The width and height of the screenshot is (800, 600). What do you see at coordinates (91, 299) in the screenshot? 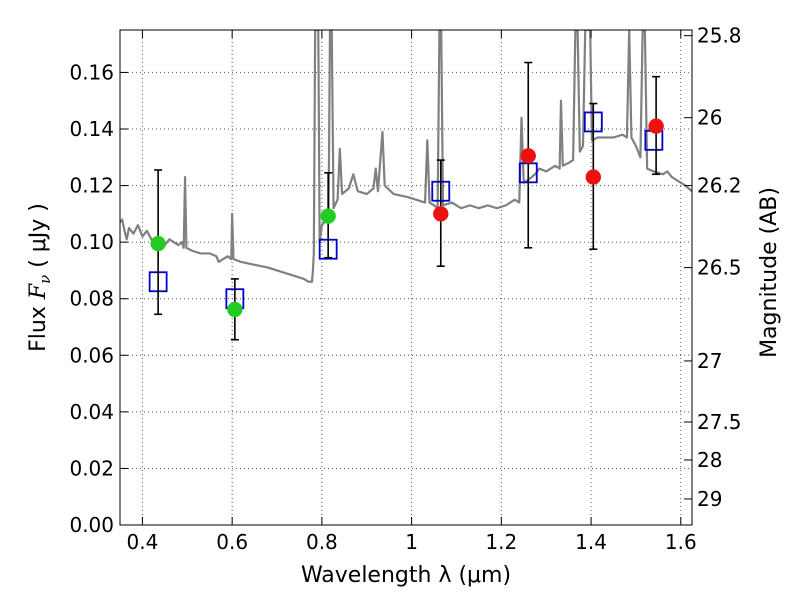
I see `y-tick-label: 0.08` at bounding box center [91, 299].